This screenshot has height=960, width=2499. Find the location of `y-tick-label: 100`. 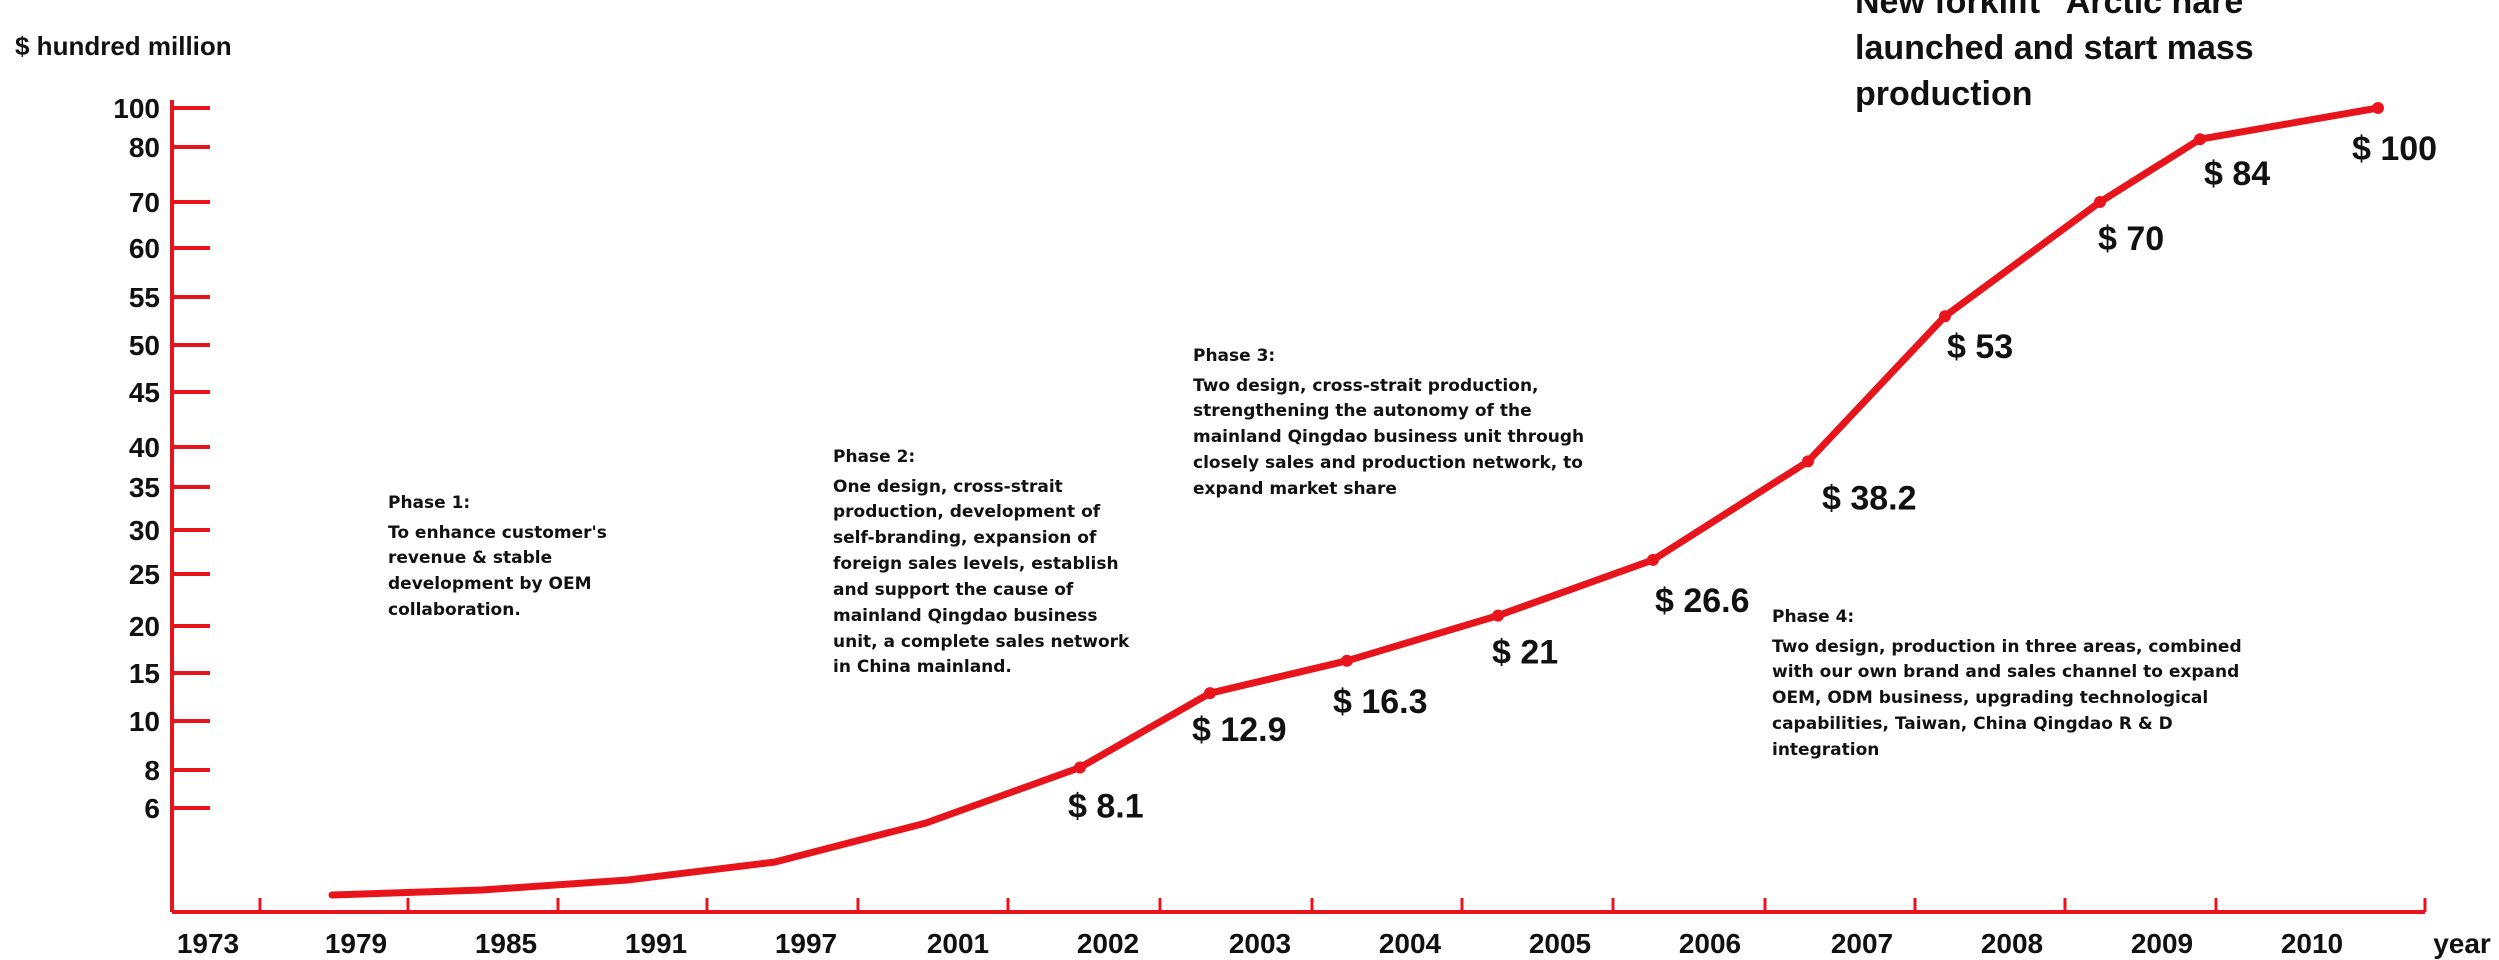

y-tick-label: 100 is located at coordinates (136, 108).